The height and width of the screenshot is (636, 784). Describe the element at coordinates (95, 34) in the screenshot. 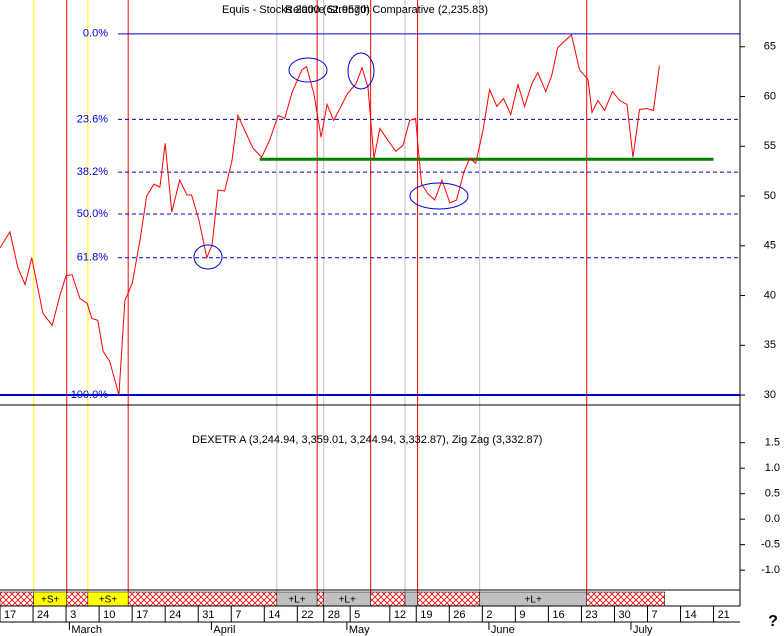

I see `fib-label: 0.0%` at that location.